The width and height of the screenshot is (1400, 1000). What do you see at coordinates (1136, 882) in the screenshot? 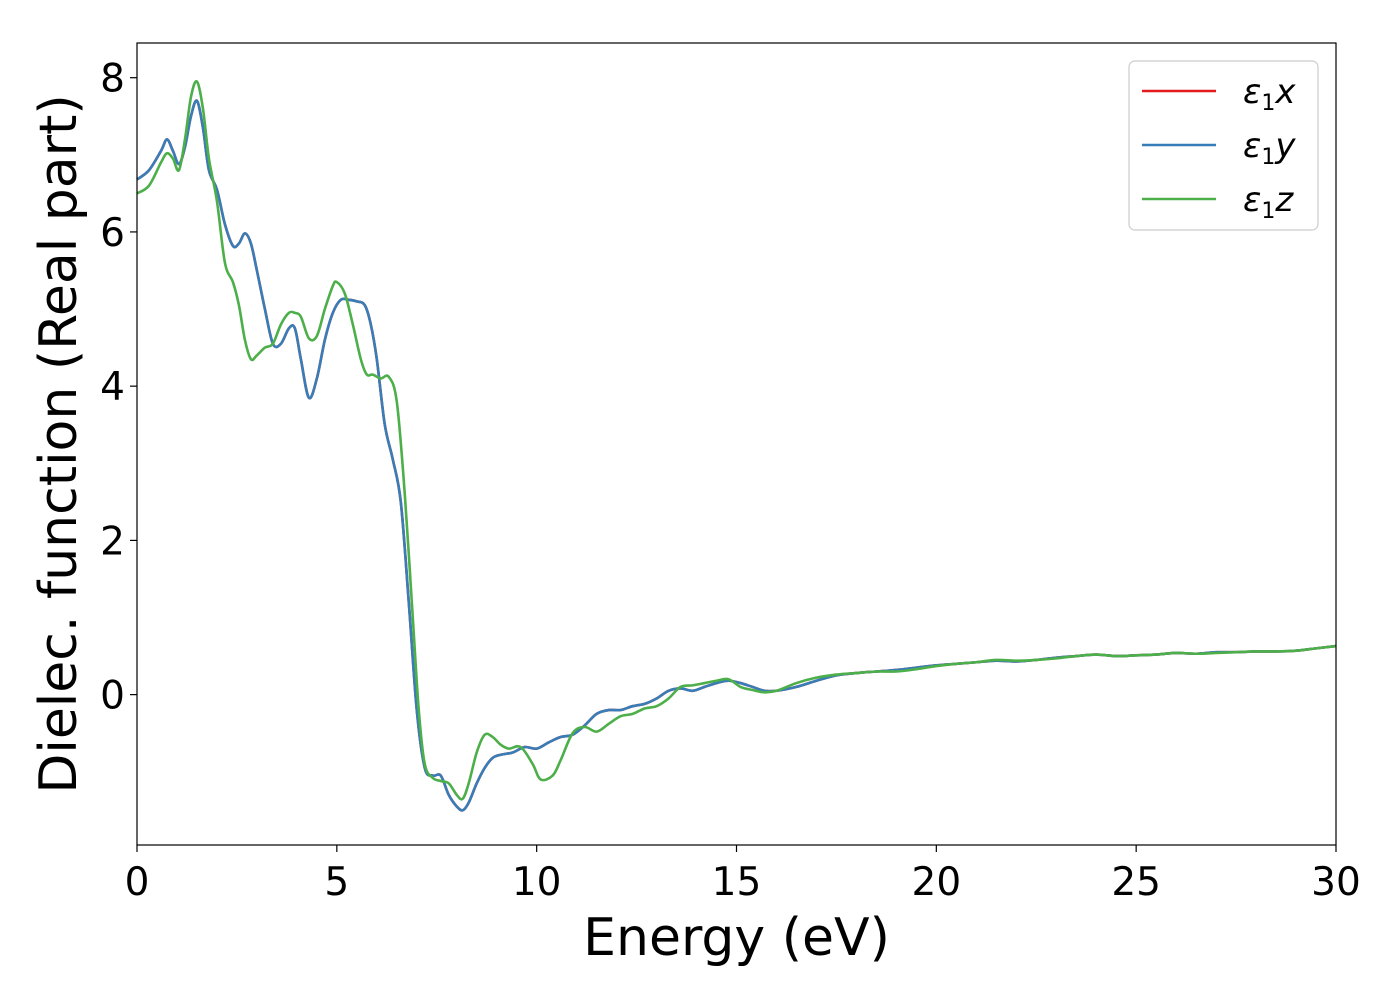
I see `x-tick-label: 25` at bounding box center [1136, 882].